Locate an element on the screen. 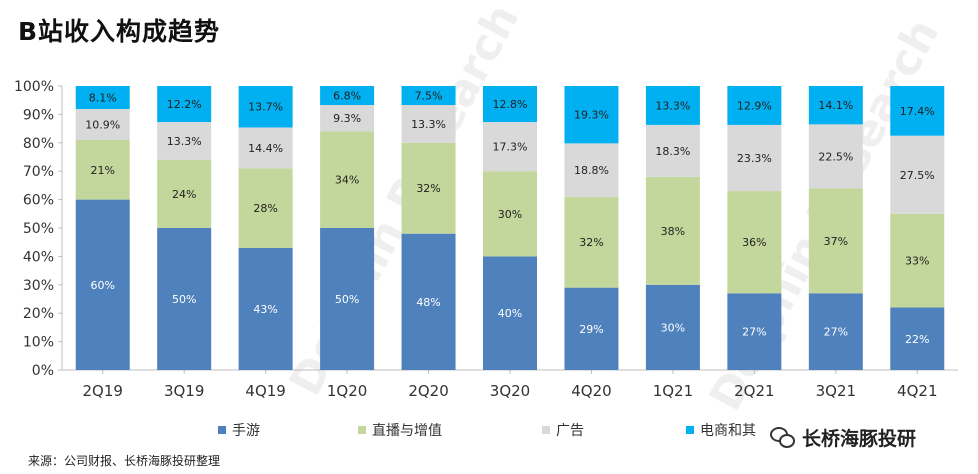 The image size is (978, 474). data-label: 23.3% is located at coordinates (754, 158).